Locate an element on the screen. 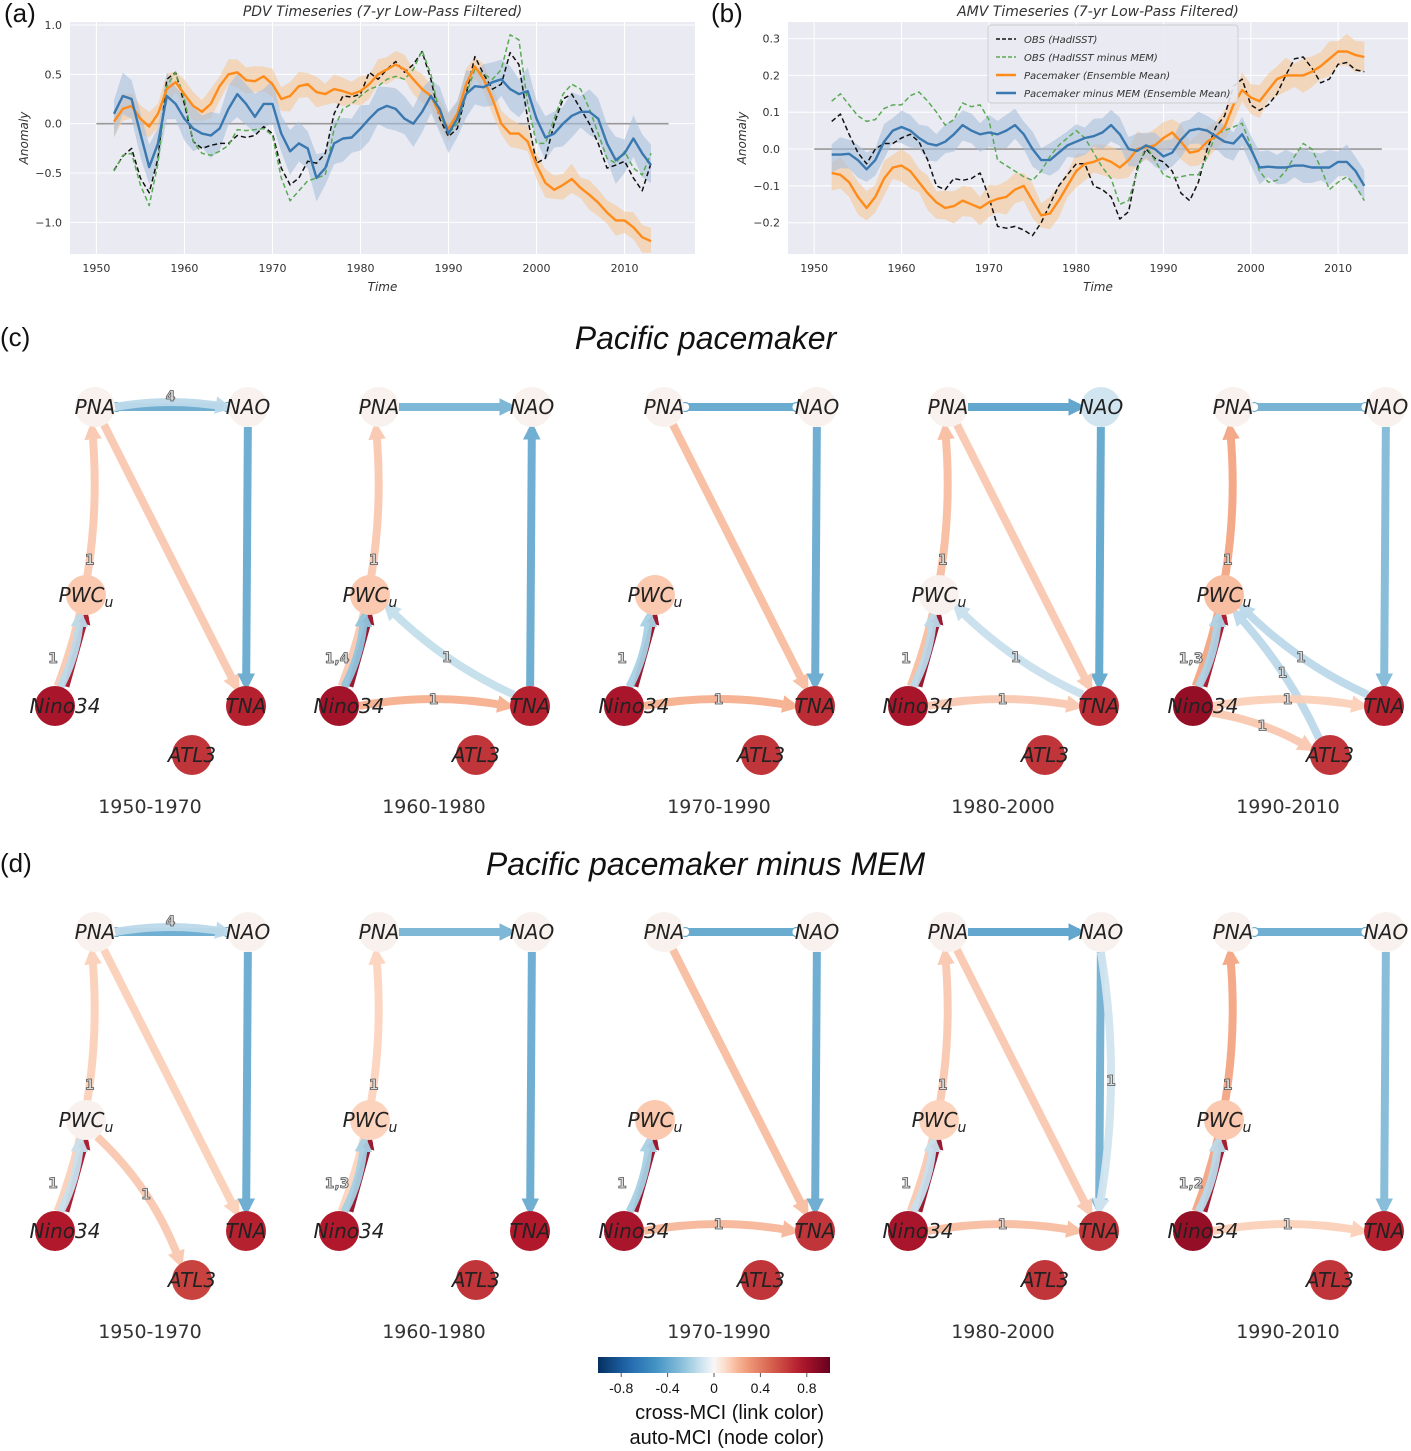 This screenshot has width=1411, height=1451. x-tick-label: 1960 is located at coordinates (184, 268).